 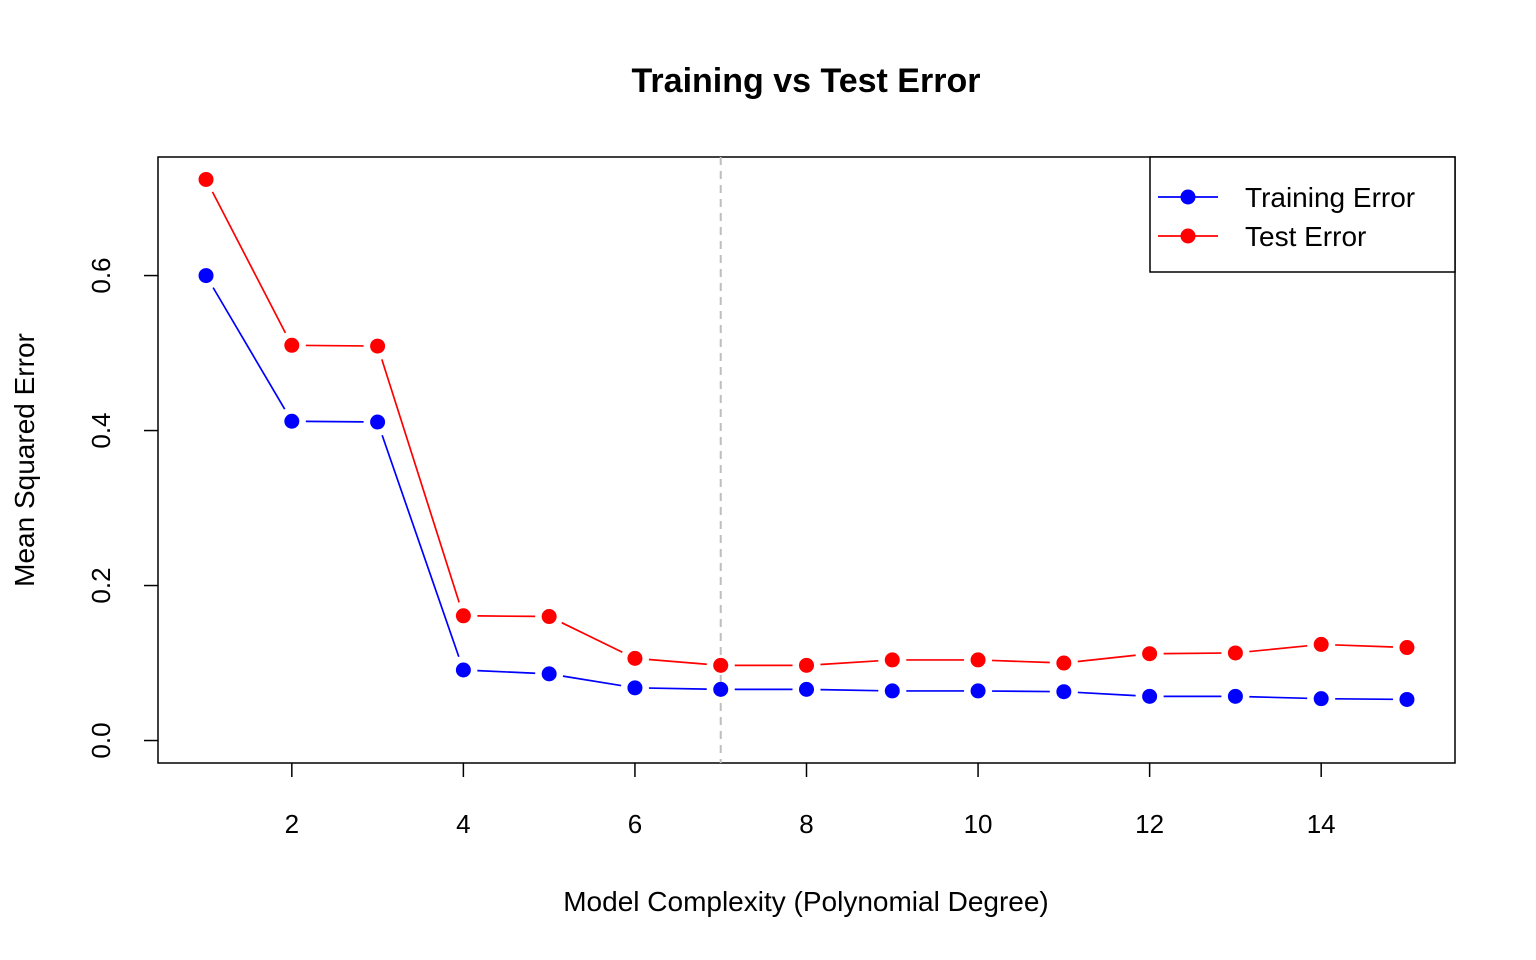 I want to click on x-tick-label: 4, so click(x=463, y=824).